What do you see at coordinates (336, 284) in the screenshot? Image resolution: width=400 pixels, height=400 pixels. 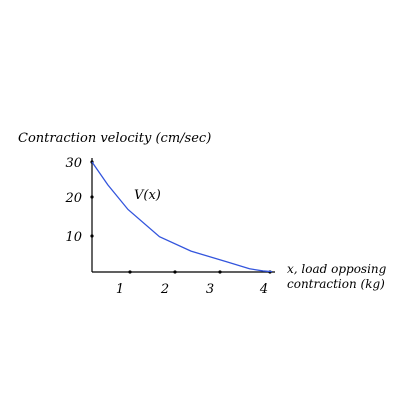 I see `x-axis-label-line-2: contraction (kg)` at bounding box center [336, 284].